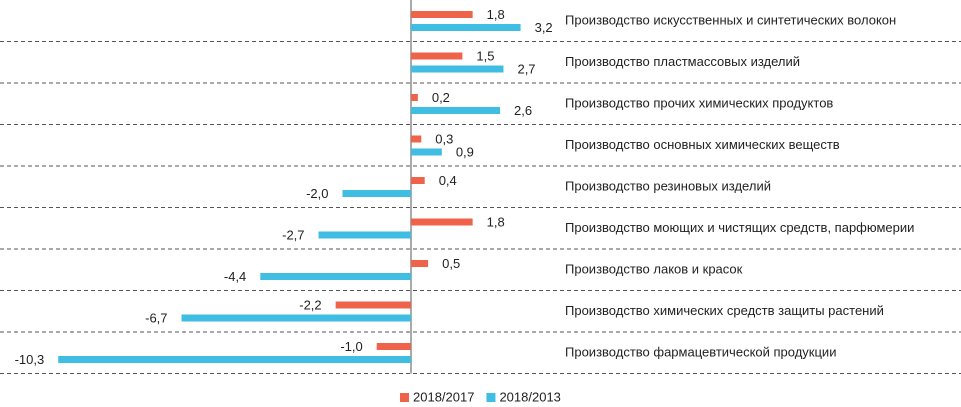 The height and width of the screenshot is (407, 961). I want to click on value-label: -2,2, so click(310, 304).